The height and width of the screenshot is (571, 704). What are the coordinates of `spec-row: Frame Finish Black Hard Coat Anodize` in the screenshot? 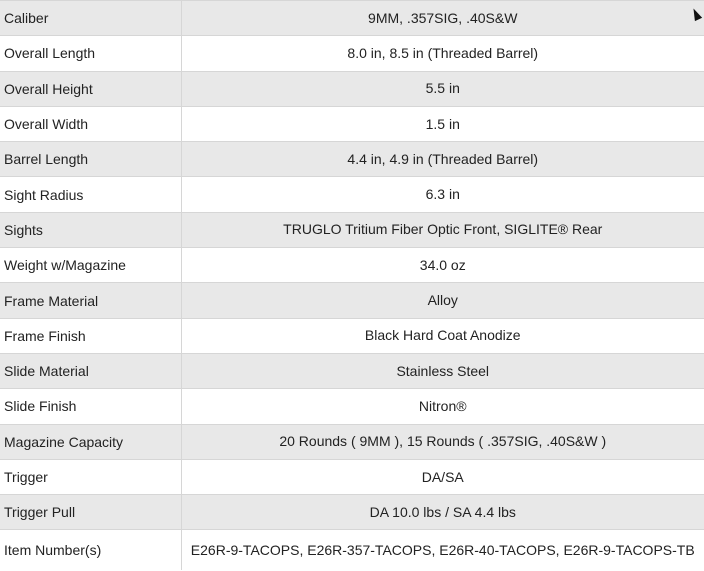 It's located at (352, 335).